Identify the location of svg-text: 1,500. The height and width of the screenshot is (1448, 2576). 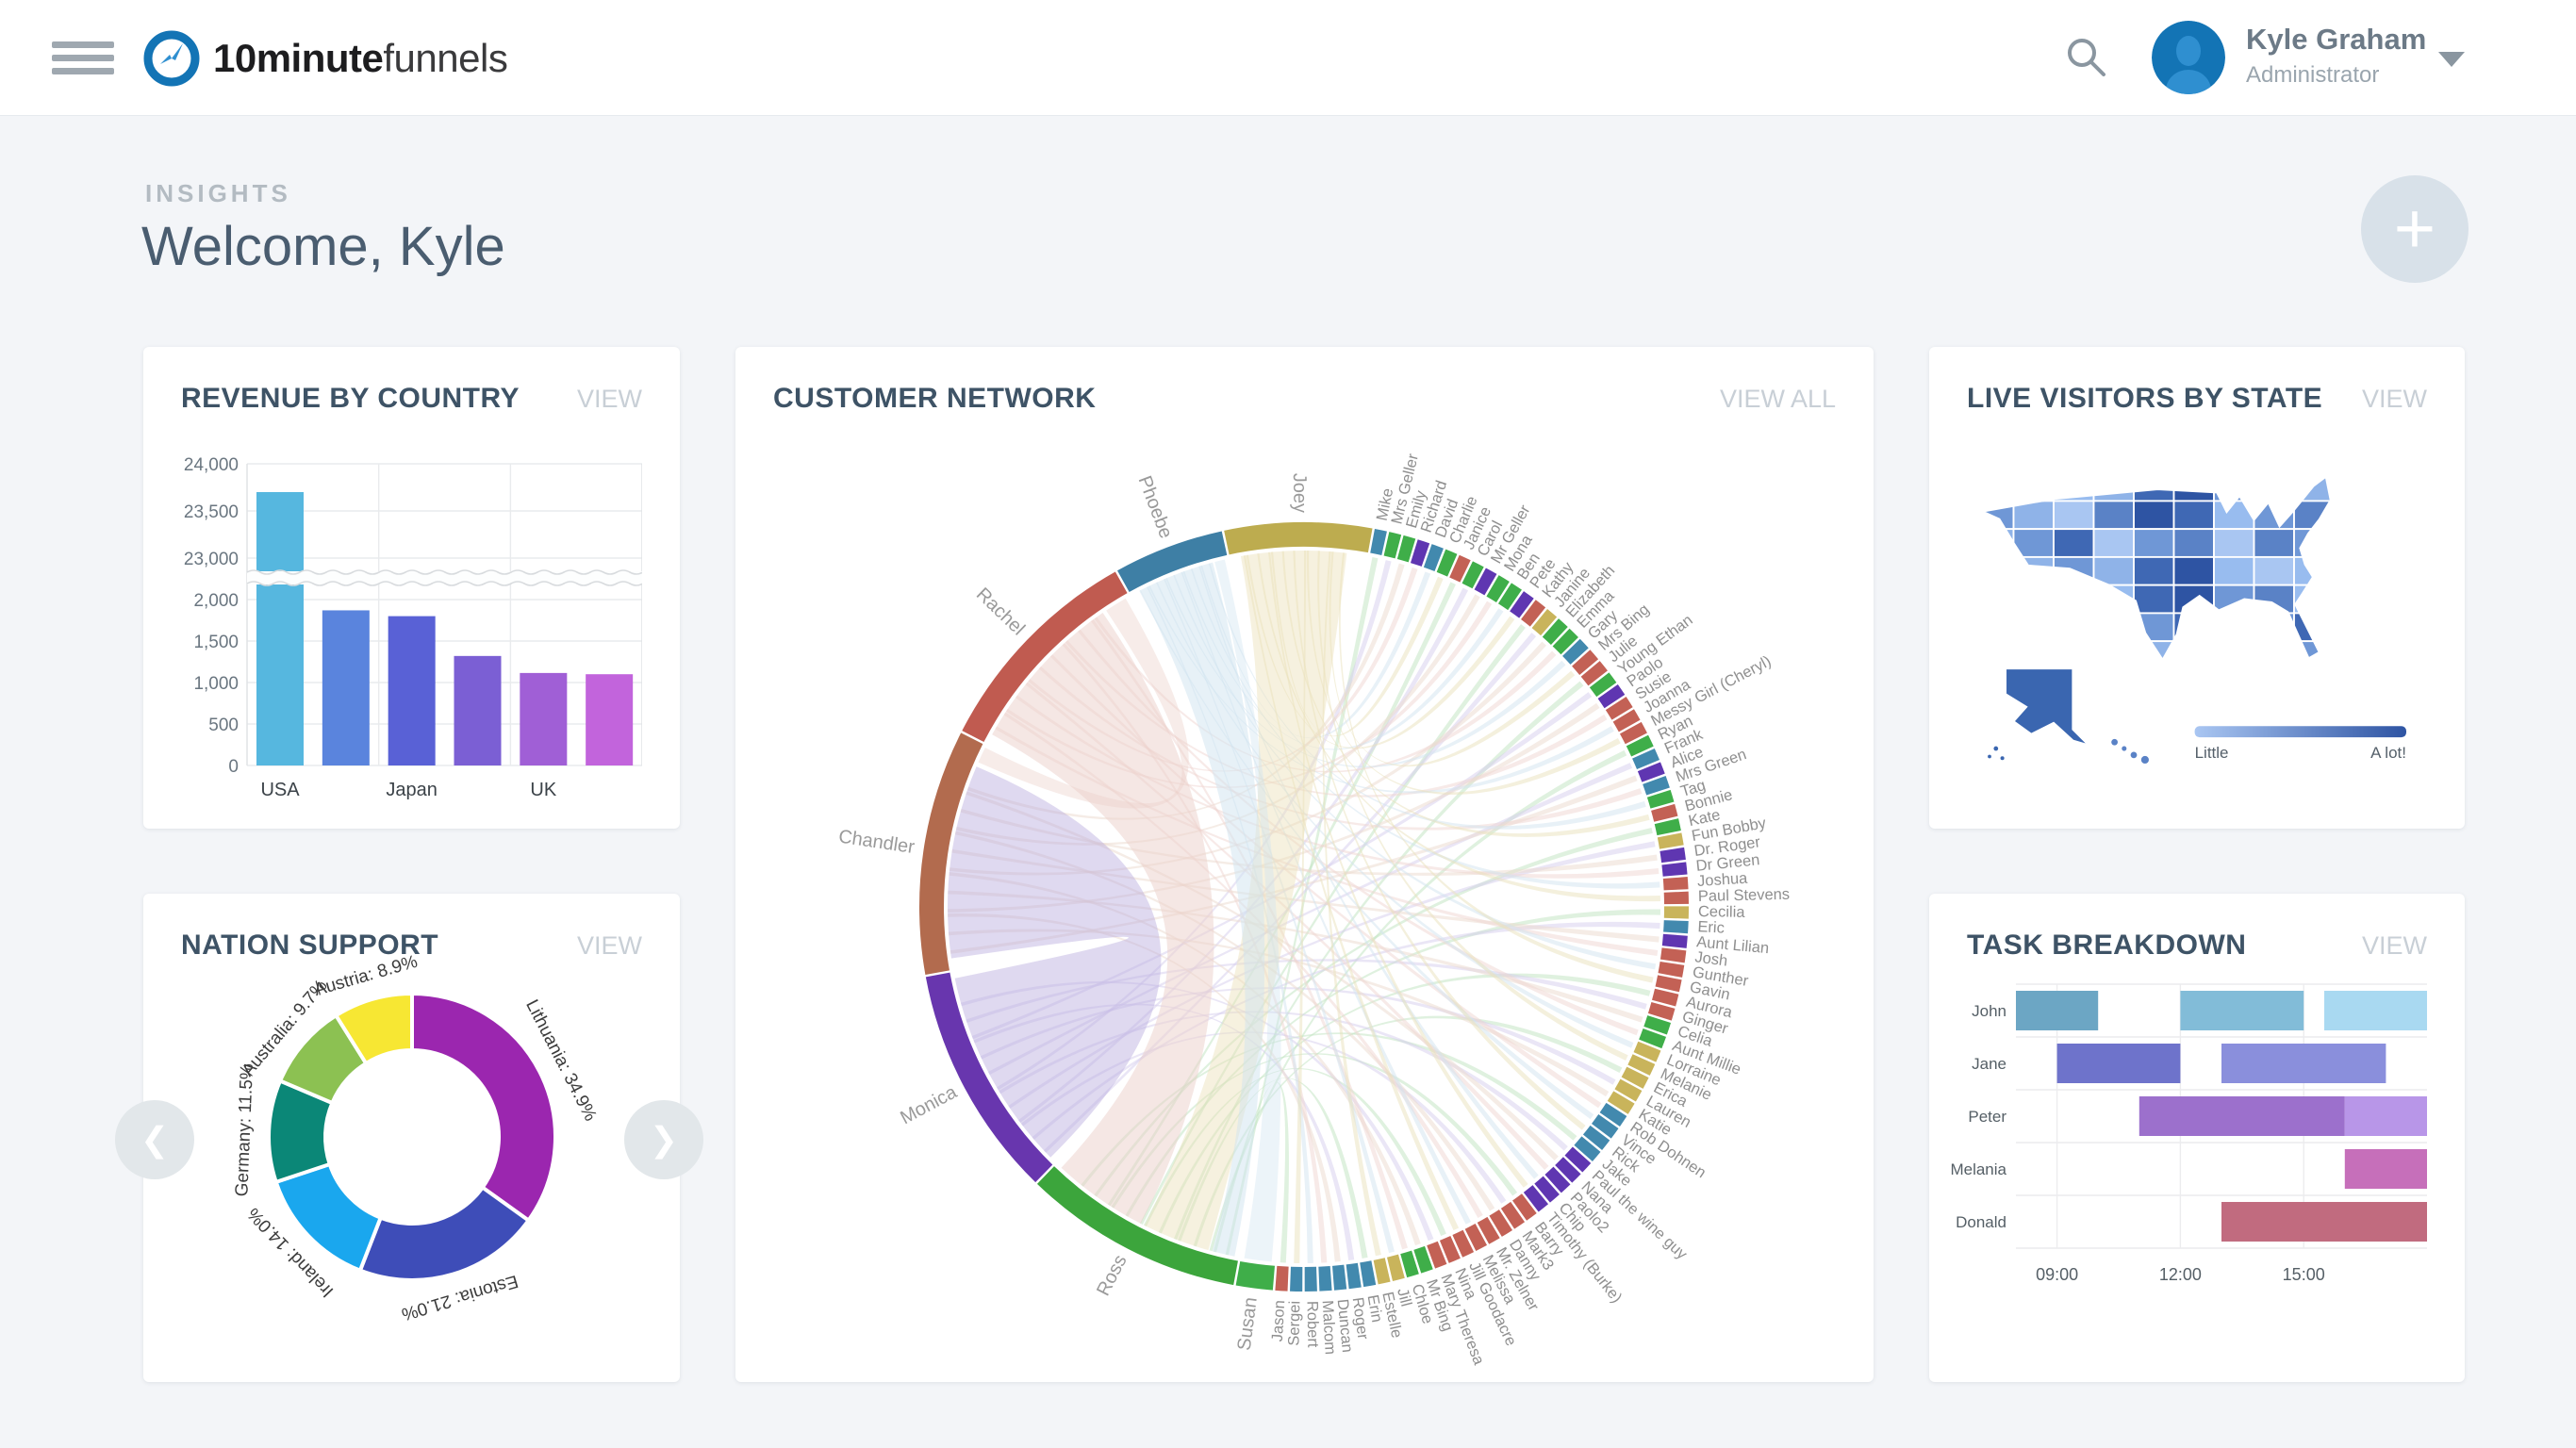
(216, 642).